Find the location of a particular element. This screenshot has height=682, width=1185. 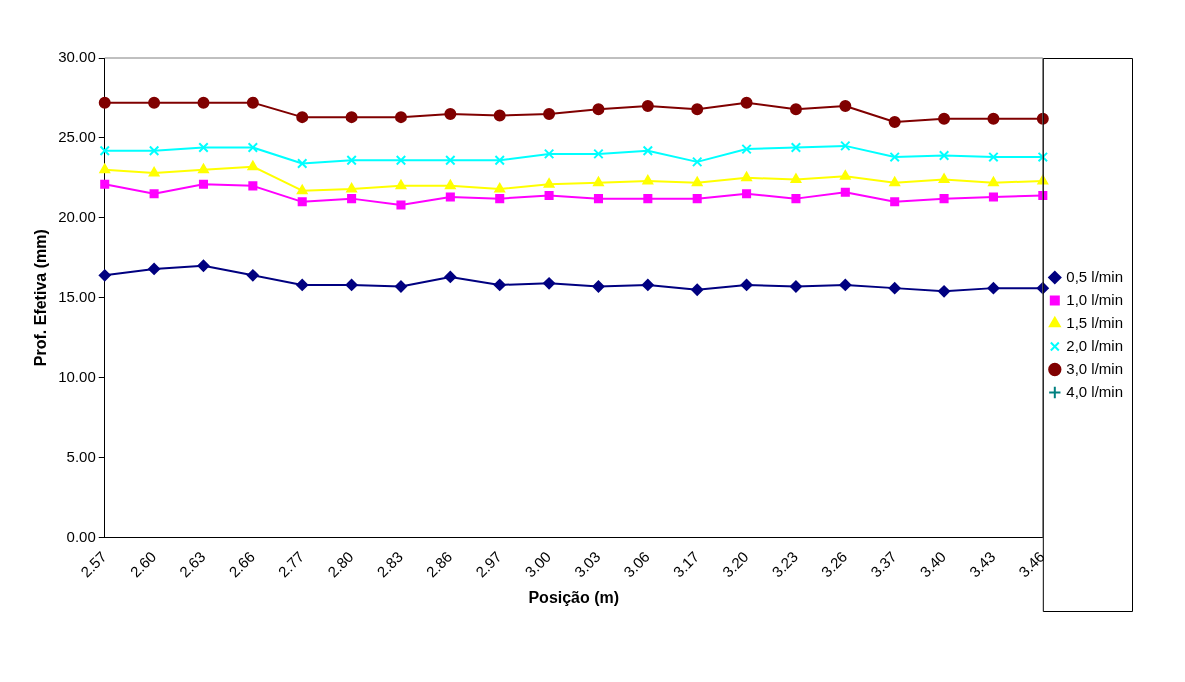

x-tick-label: 3.20 is located at coordinates (735, 564).